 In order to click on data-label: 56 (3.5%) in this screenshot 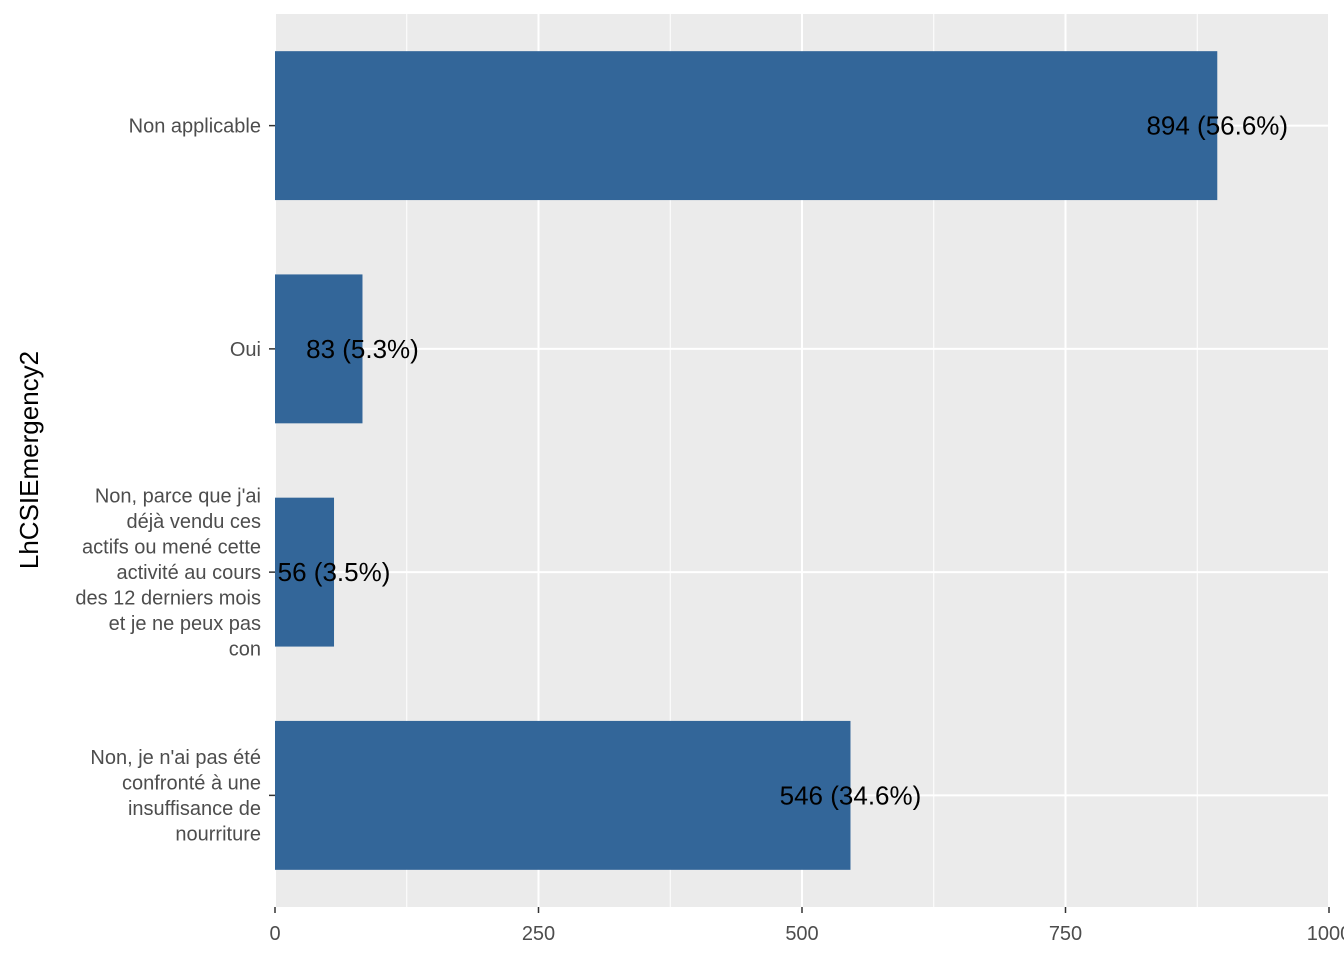, I will do `click(334, 572)`.